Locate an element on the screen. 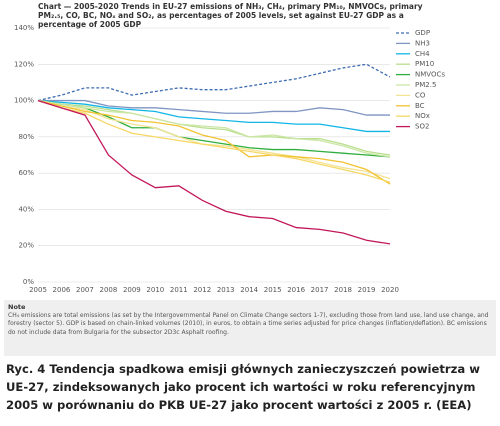  x-tick-label: 2018 is located at coordinates (343, 290).